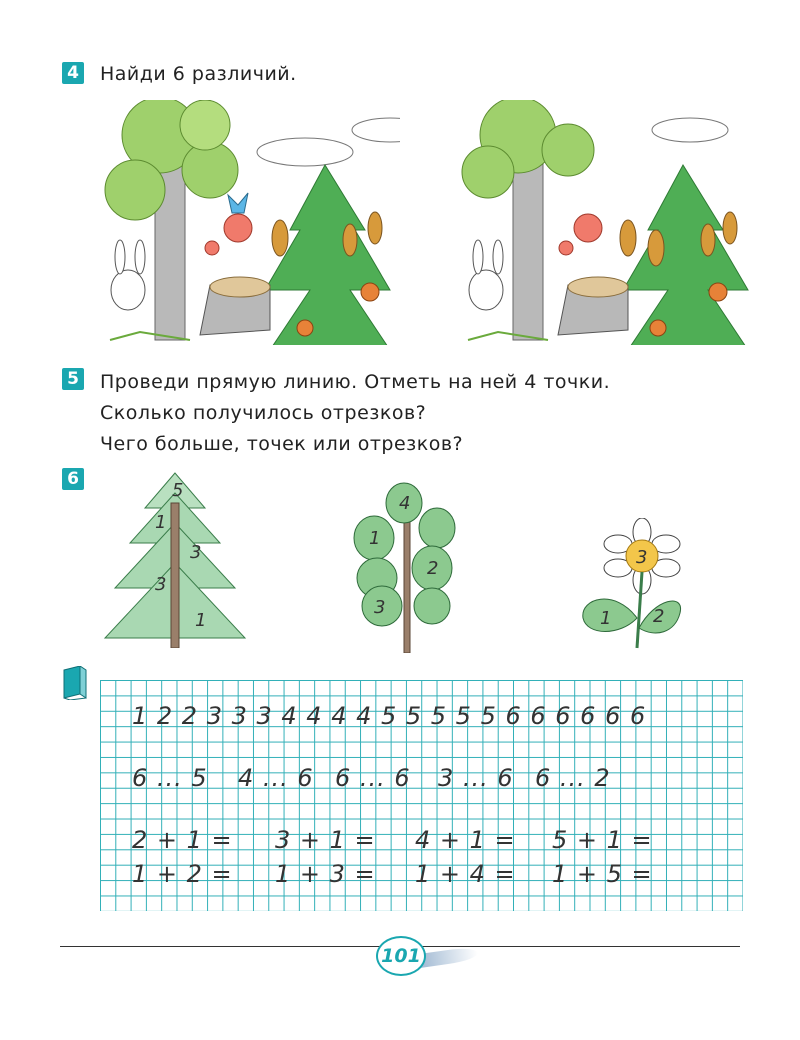  I want to click on fir-tree-picture: 5 1 3 3 1, so click(175, 560).